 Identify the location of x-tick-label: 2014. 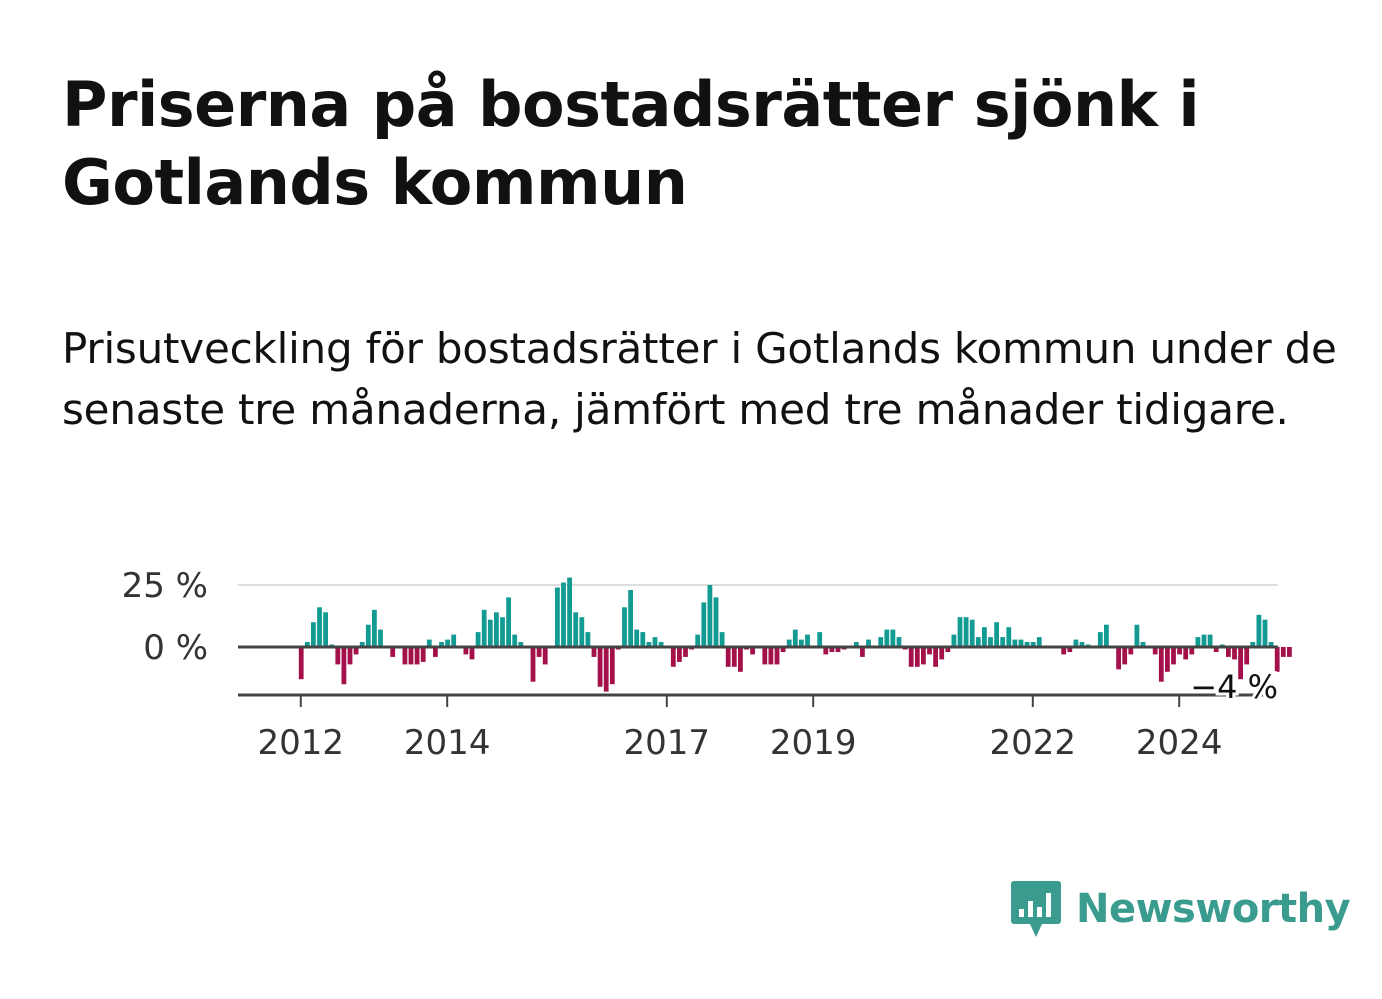
(447, 743).